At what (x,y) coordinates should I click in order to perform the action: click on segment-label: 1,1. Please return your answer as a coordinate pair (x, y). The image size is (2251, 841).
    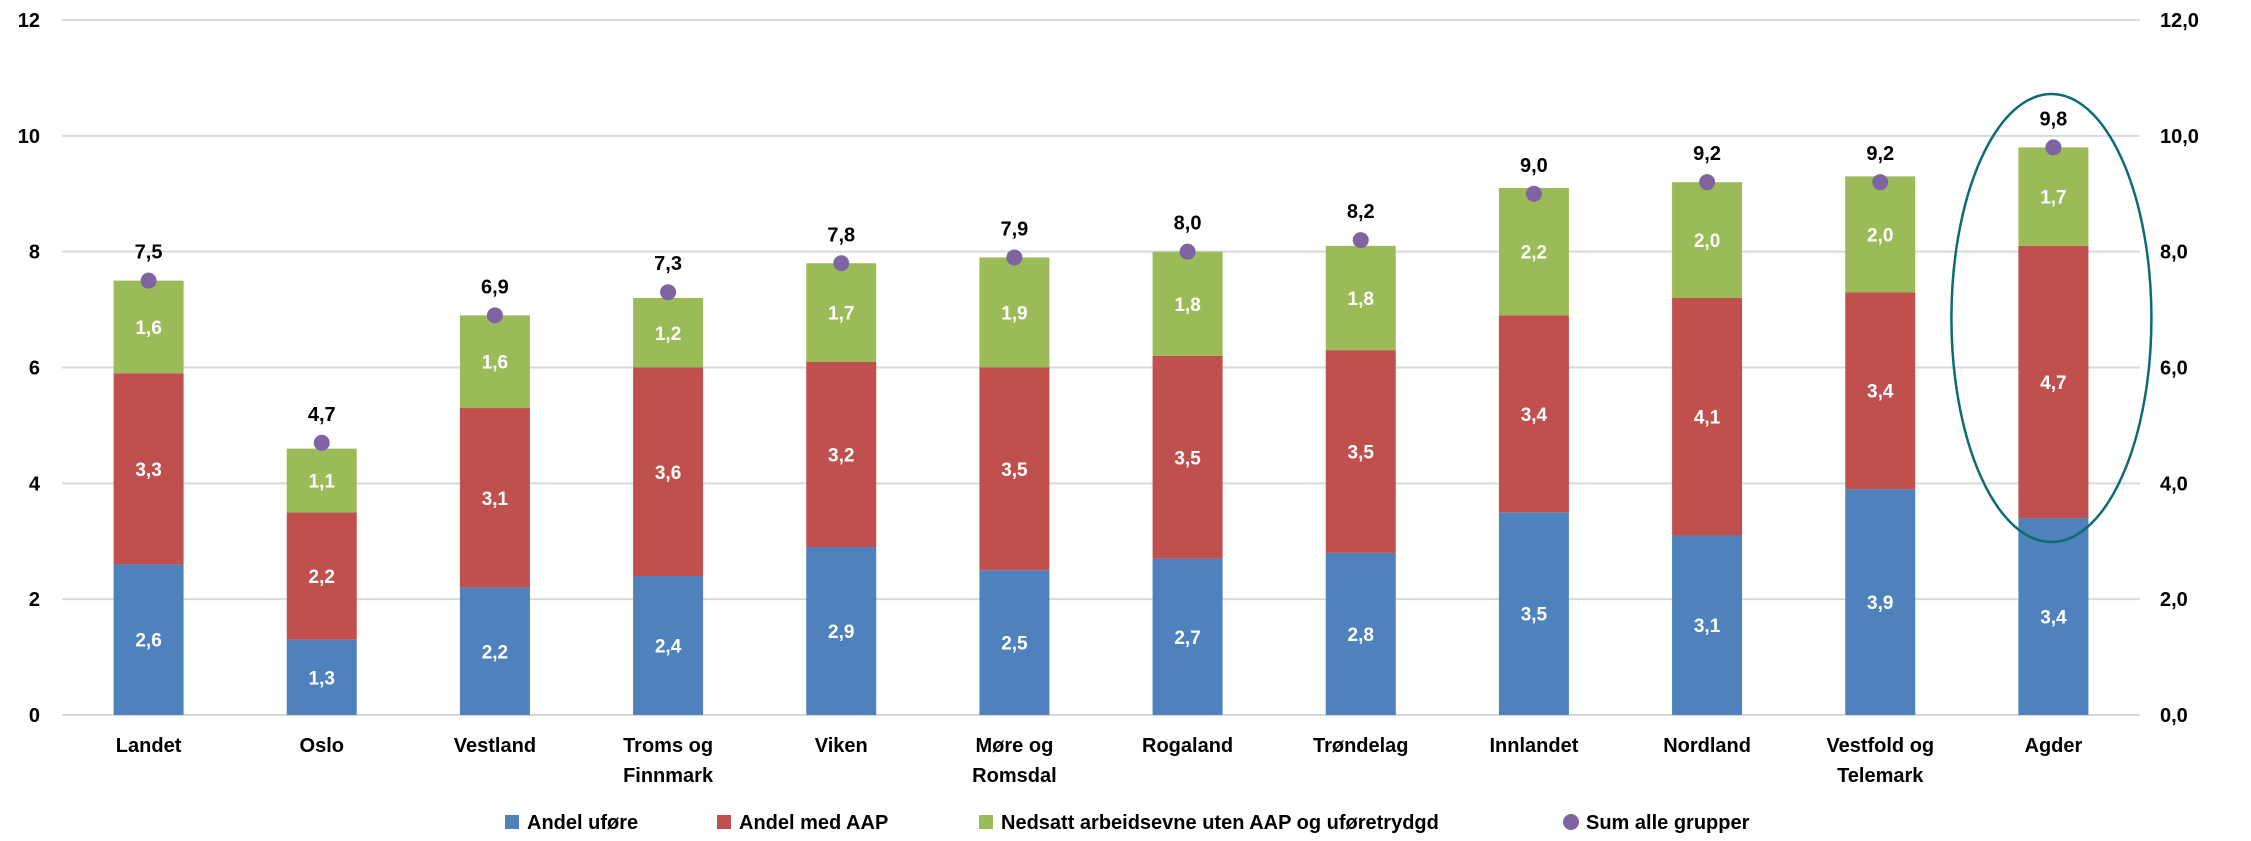
    Looking at the image, I should click on (322, 481).